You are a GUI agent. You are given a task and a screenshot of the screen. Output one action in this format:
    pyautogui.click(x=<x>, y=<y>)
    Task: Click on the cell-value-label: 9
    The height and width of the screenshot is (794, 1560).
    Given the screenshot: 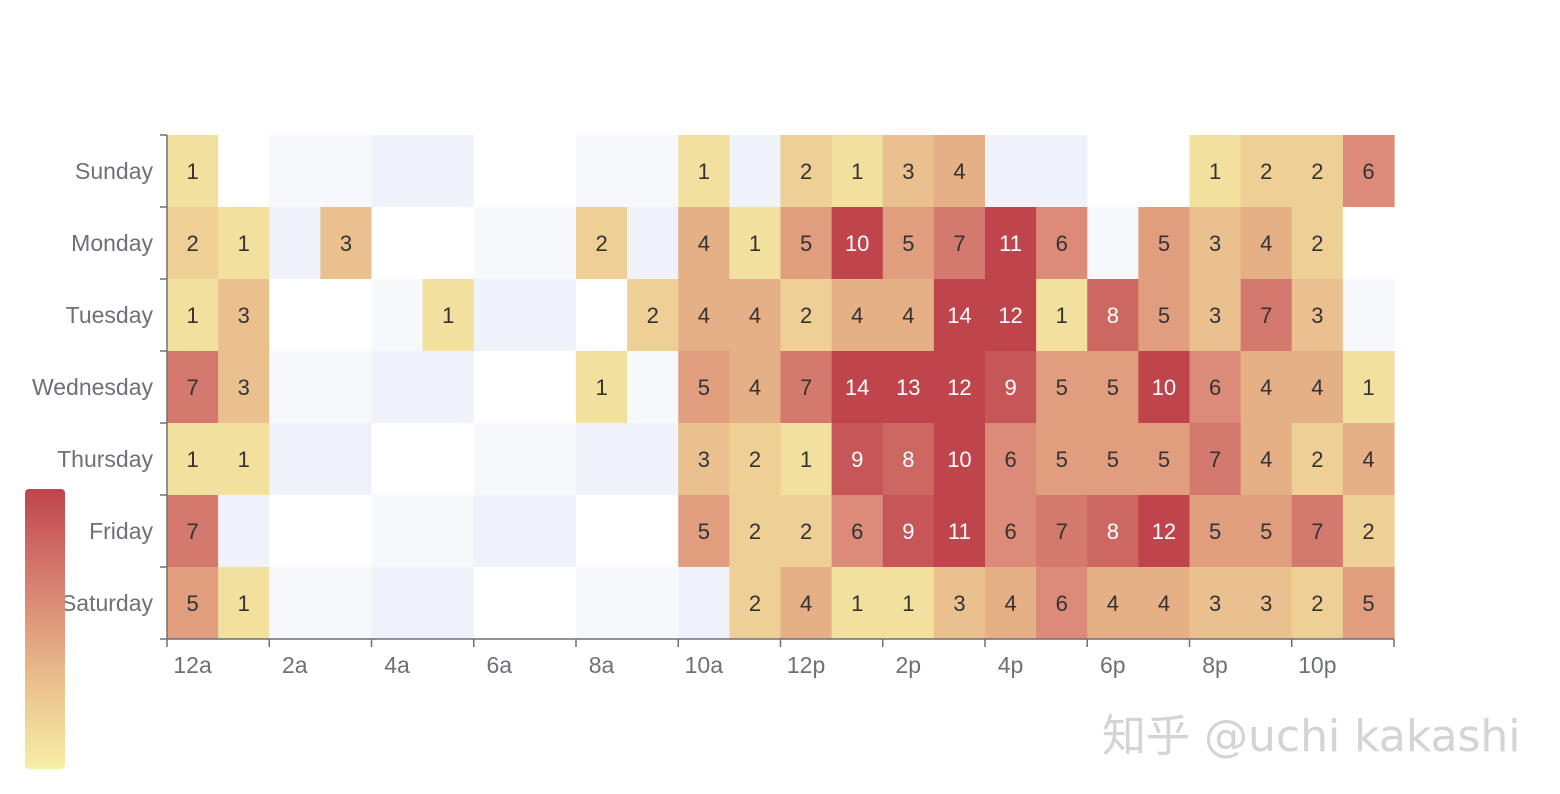 What is the action you would take?
    pyautogui.click(x=857, y=459)
    